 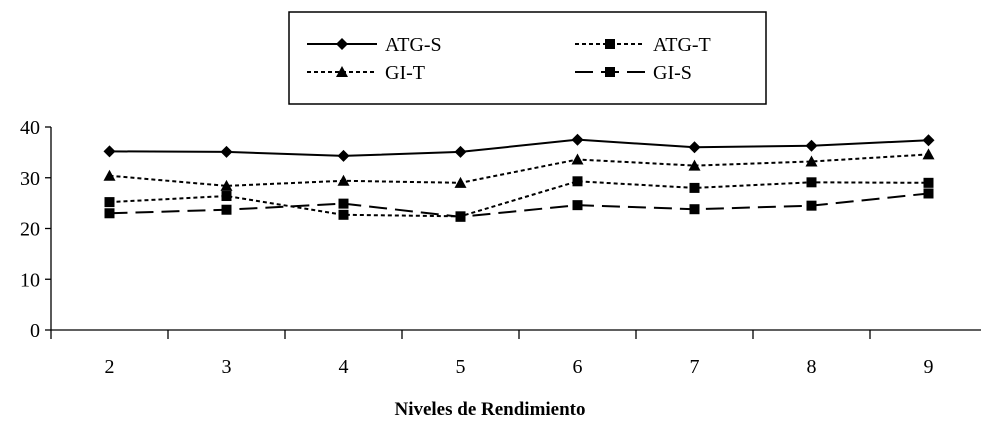 I want to click on x-axis-title: Niveles de Rendimiento, so click(x=489, y=409).